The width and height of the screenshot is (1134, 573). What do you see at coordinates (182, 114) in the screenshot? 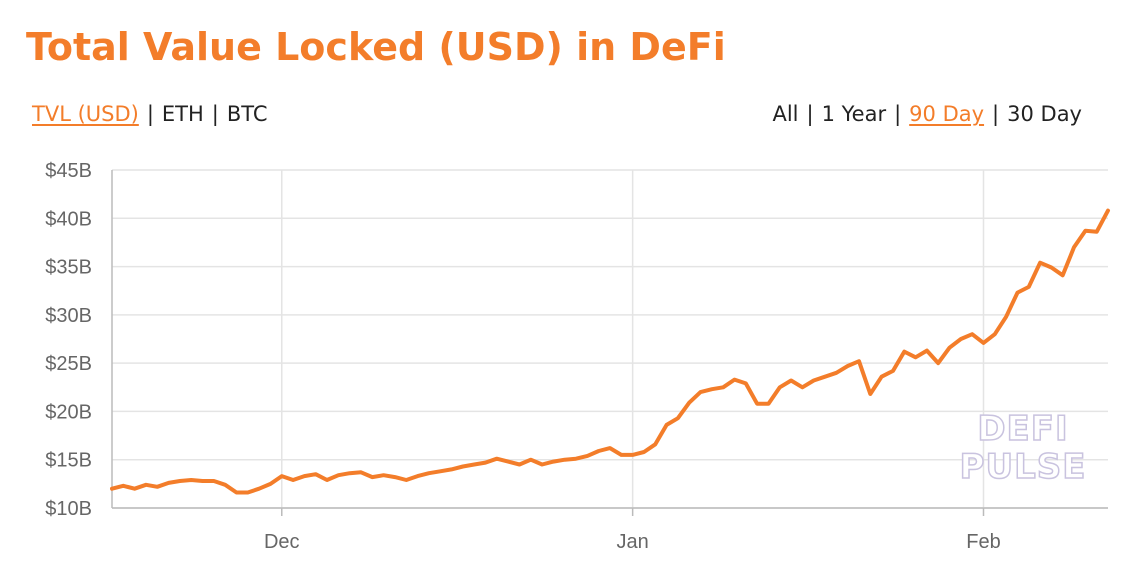
I see `metric-option-eth: ETH` at bounding box center [182, 114].